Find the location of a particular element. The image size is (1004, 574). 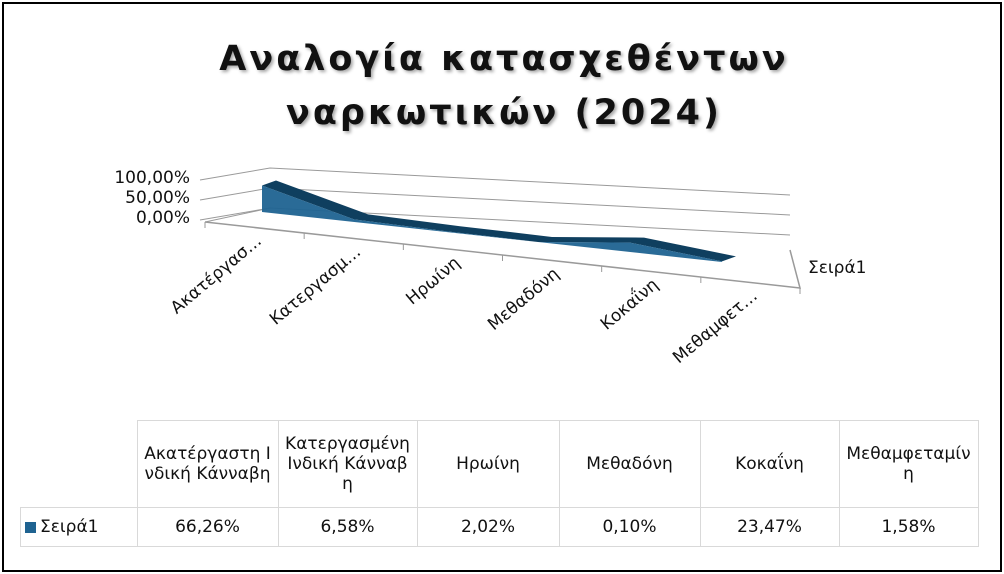

y-tick-label: 50,00% is located at coordinates (157, 198).